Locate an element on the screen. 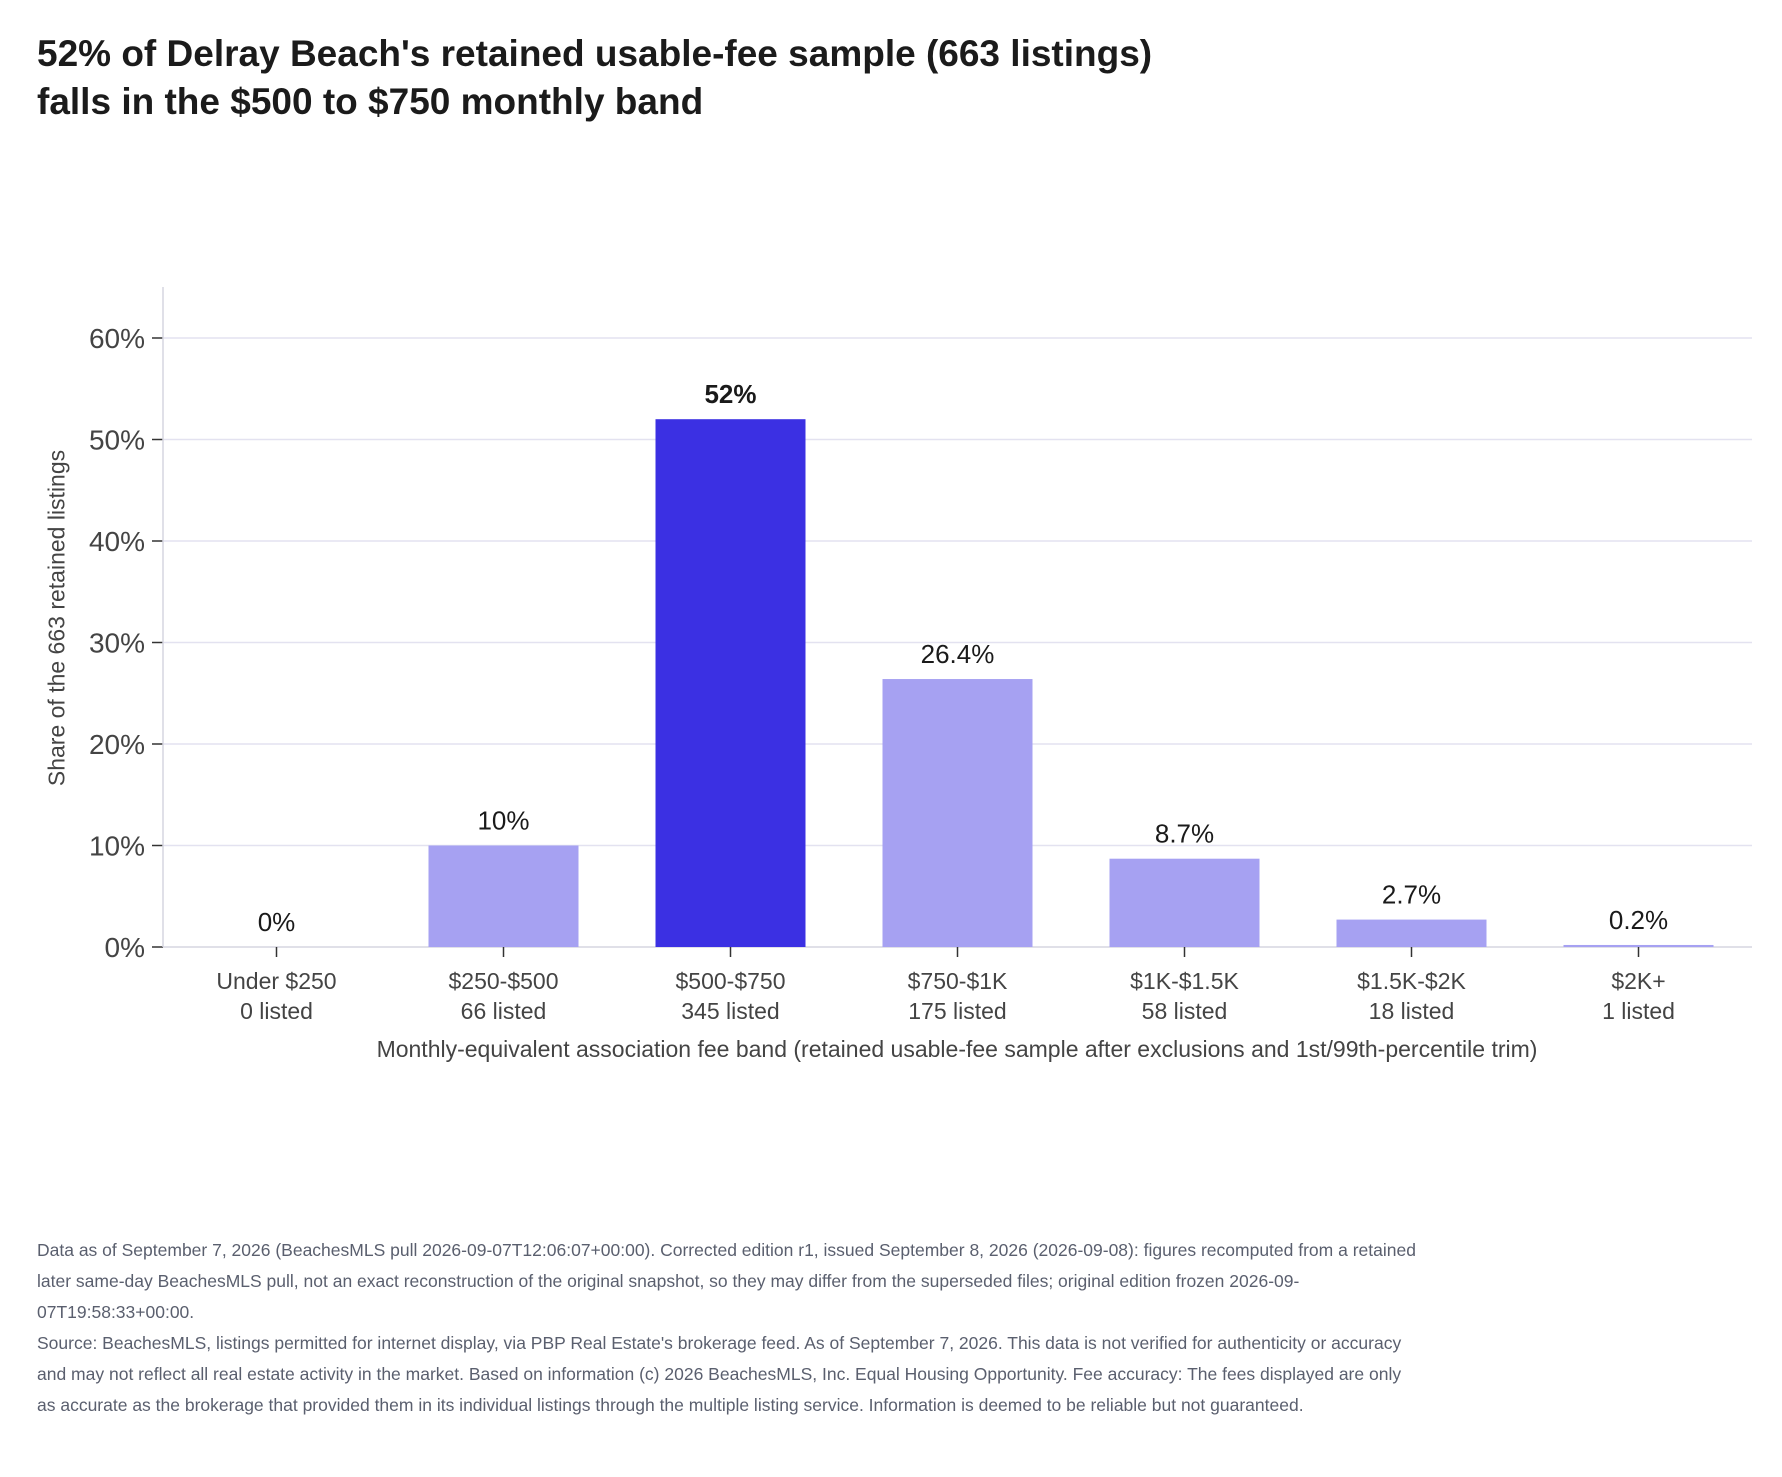  x-tick-count-label: 0 listed is located at coordinates (276, 1011).